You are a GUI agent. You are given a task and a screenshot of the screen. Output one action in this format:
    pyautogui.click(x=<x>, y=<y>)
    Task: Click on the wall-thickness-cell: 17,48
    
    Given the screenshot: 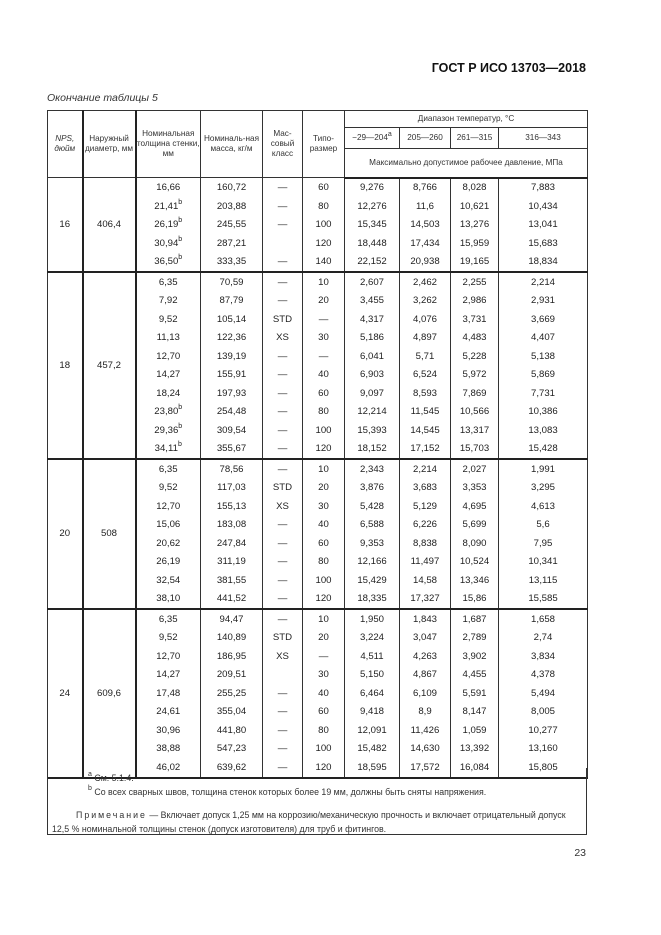 What is the action you would take?
    pyautogui.click(x=168, y=693)
    